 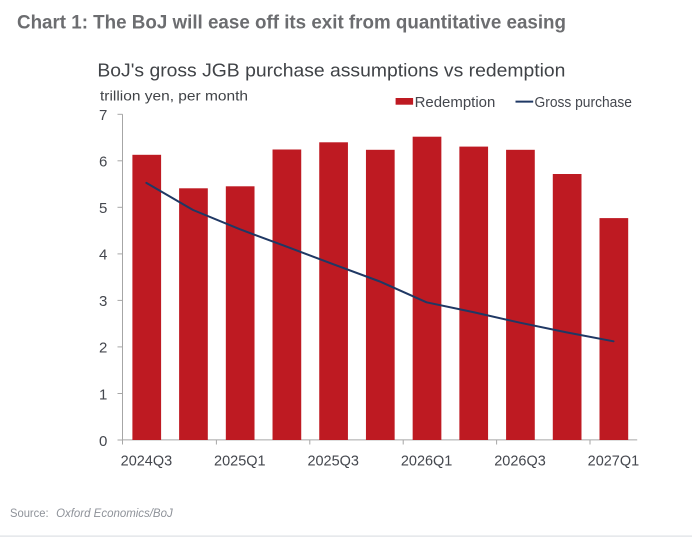 I want to click on svg-text: 2026Q1, so click(x=427, y=461).